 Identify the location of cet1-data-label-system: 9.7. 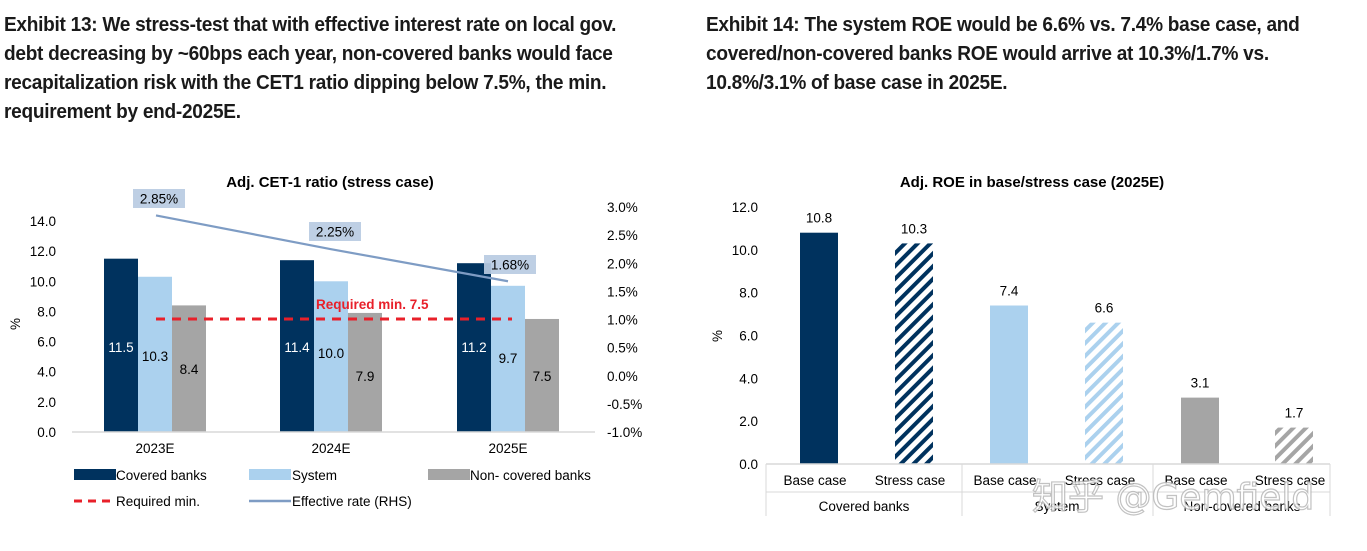
(508, 358).